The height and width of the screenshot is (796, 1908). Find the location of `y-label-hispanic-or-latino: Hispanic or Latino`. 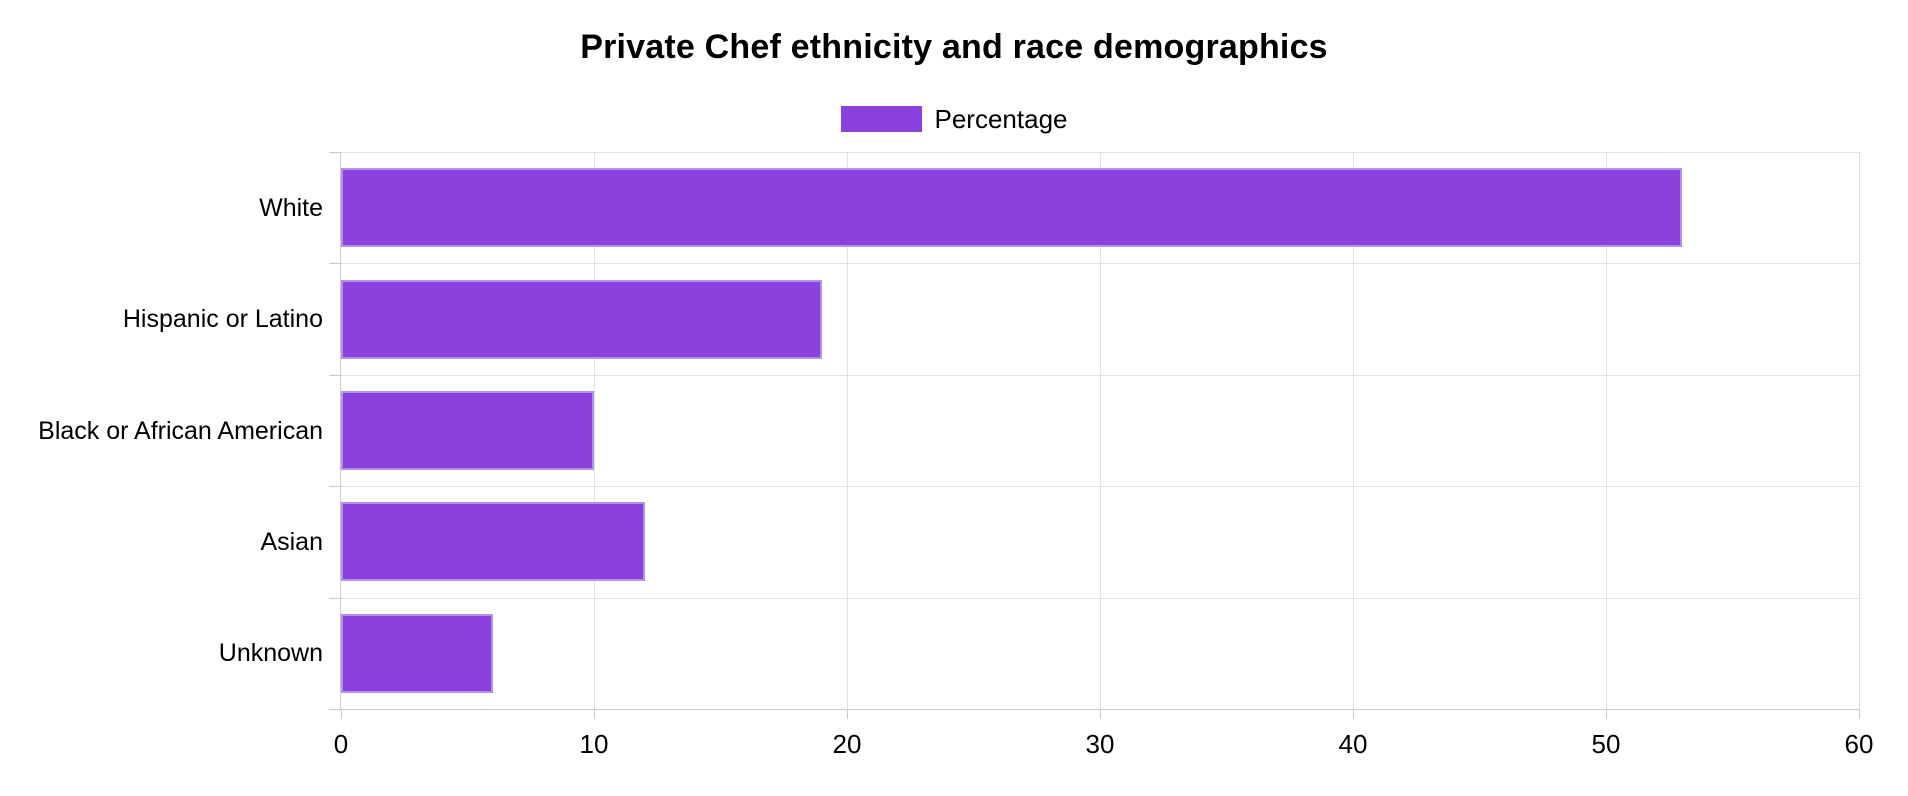

y-label-hispanic-or-latino: Hispanic or Latino is located at coordinates (222, 319).